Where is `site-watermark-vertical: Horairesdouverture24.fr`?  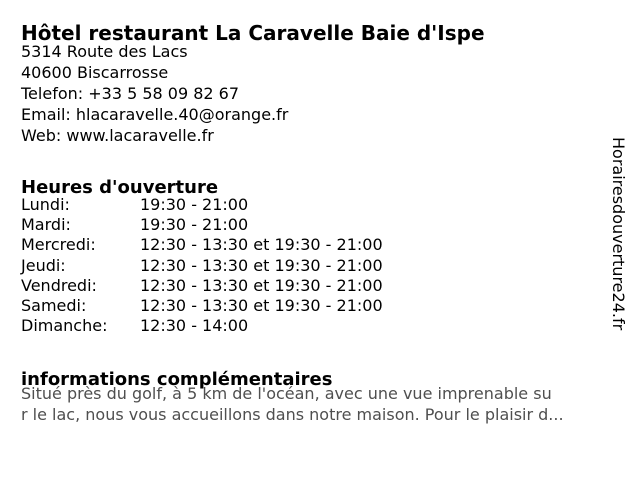
site-watermark-vertical: Horairesdouverture24.fr is located at coordinates (618, 234).